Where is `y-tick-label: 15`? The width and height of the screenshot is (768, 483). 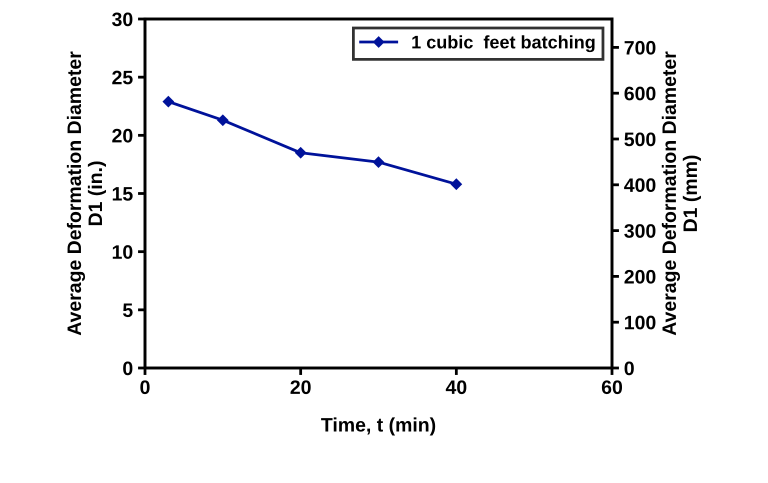
y-tick-label: 15 is located at coordinates (122, 194).